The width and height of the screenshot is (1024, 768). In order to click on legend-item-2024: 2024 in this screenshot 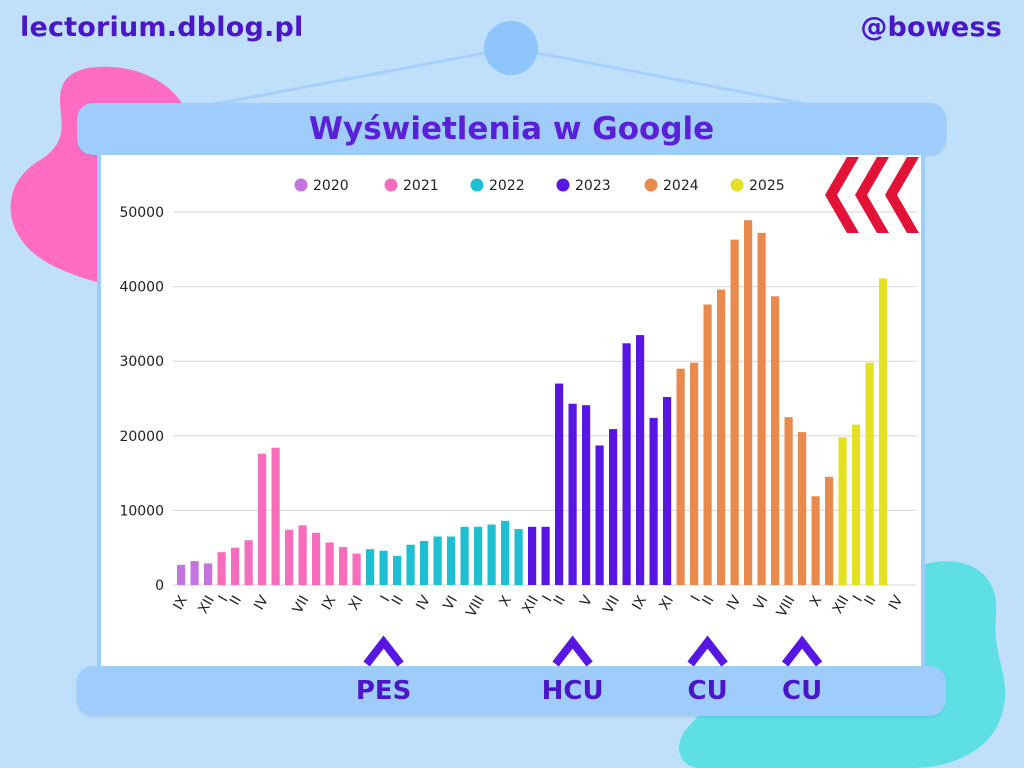, I will do `click(671, 186)`.